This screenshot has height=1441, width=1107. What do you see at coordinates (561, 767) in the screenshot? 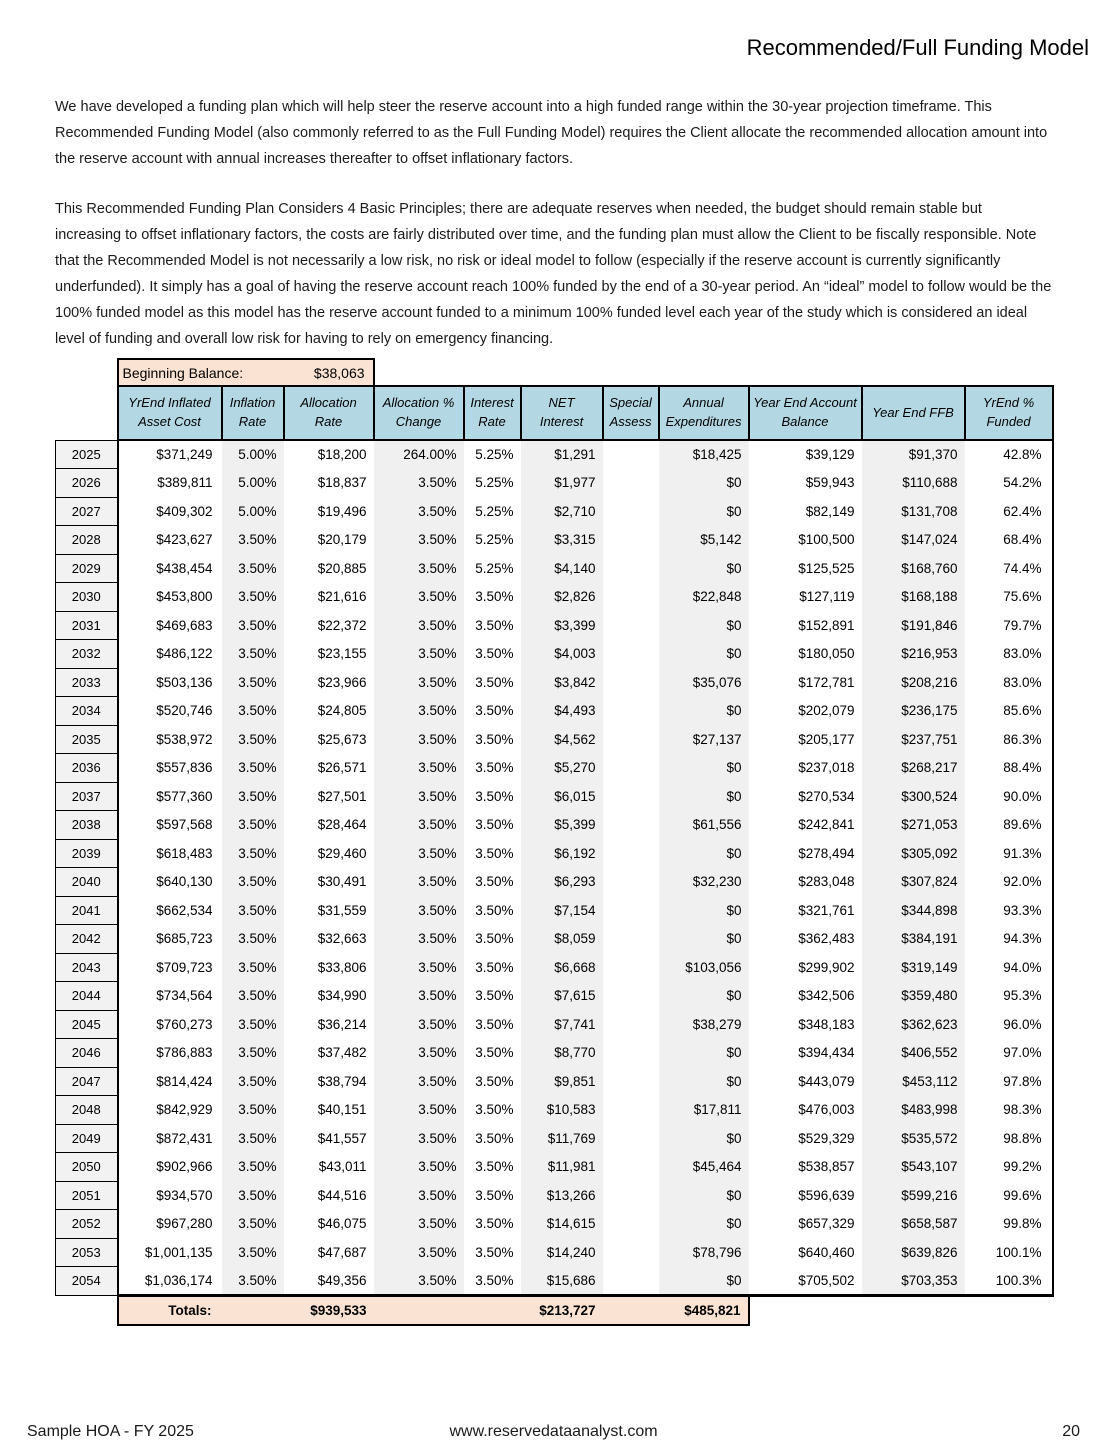
I see `data-cell: $5,270` at bounding box center [561, 767].